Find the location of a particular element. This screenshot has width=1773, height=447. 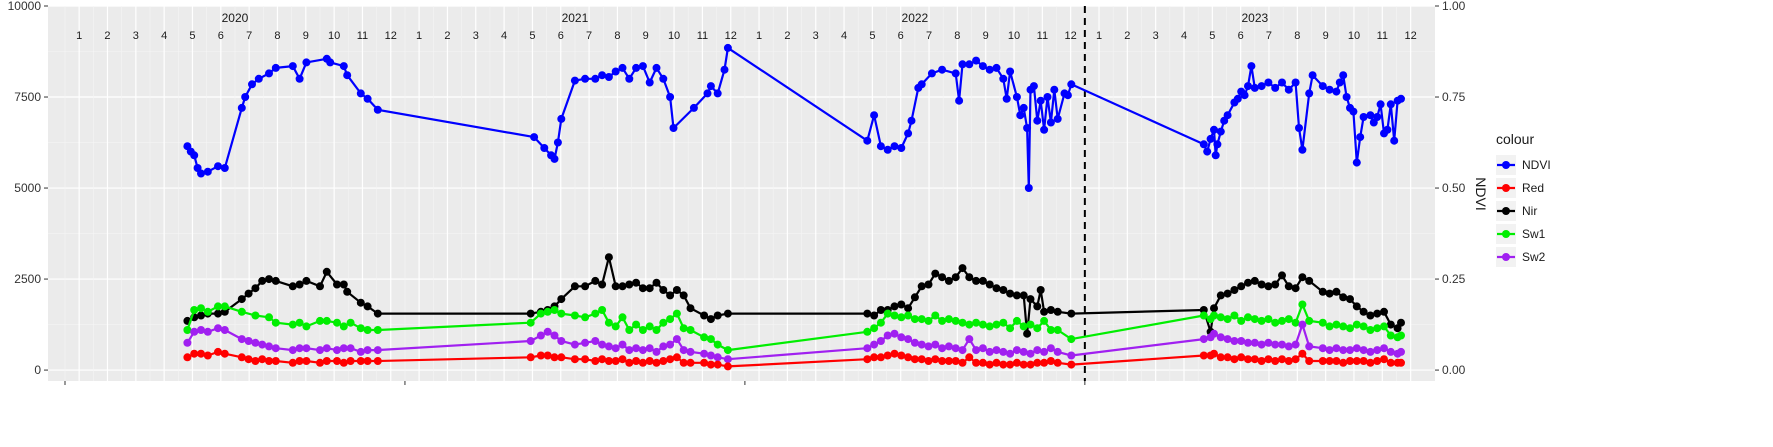

legend-label: Sw2 is located at coordinates (1534, 257).